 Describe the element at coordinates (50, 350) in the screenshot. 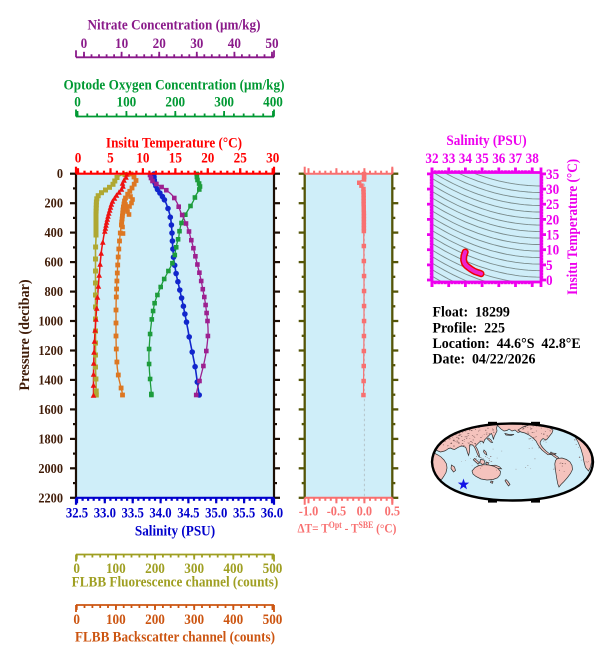

I see `svg-text: 1200` at that location.